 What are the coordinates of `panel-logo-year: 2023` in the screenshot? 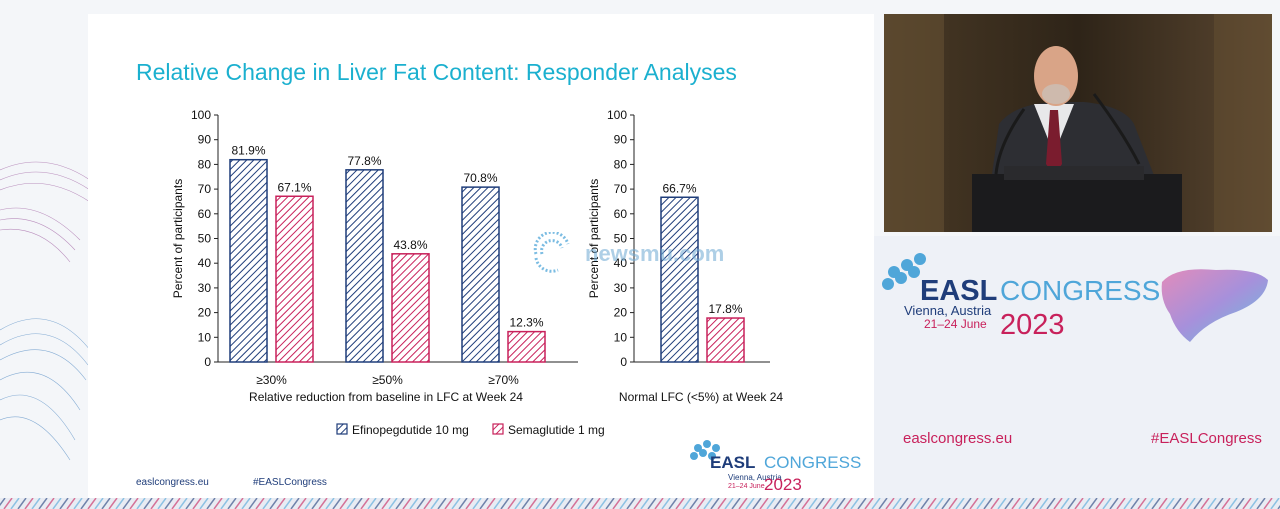 It's located at (1032, 322).